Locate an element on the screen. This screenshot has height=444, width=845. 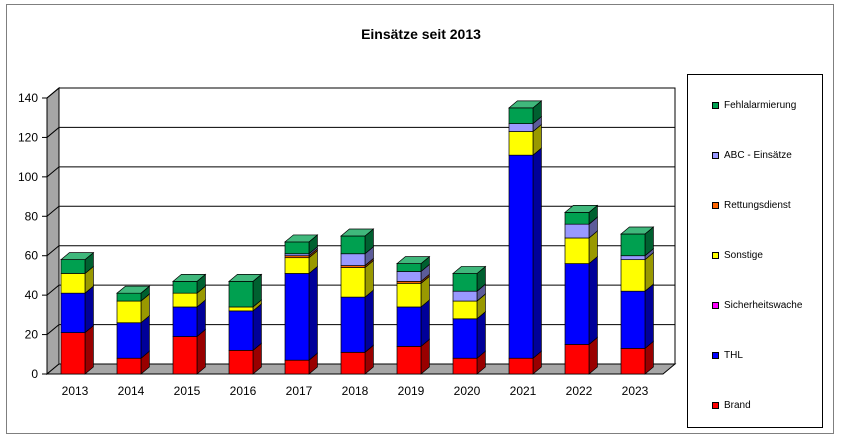
legend-label: Fehlalarmierung is located at coordinates (760, 105).